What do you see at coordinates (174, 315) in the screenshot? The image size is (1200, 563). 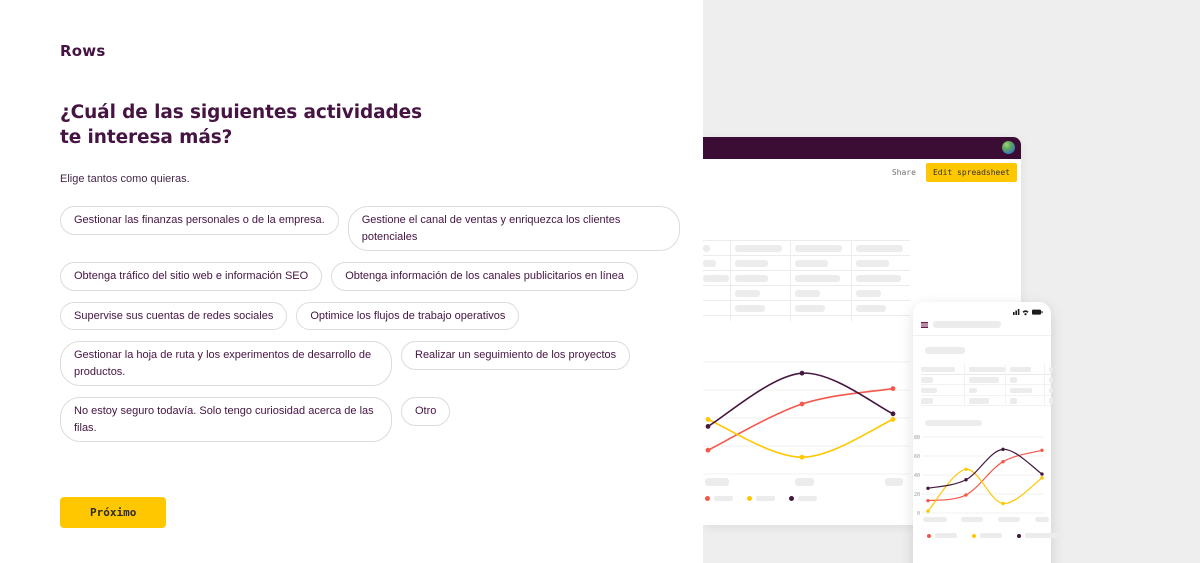 I see `option-pill-redes-sociales: Supervise sus cuentas de redes sociales` at bounding box center [174, 315].